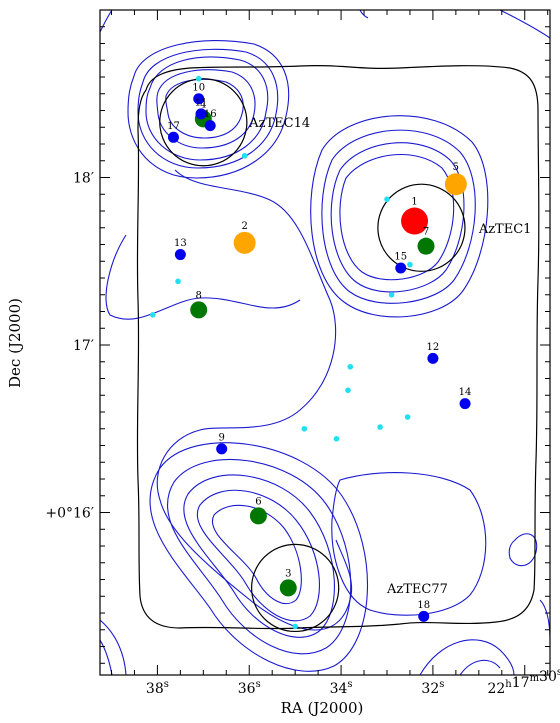 This screenshot has height=723, width=560. Describe the element at coordinates (465, 392) in the screenshot. I see `source-label: 14` at that location.